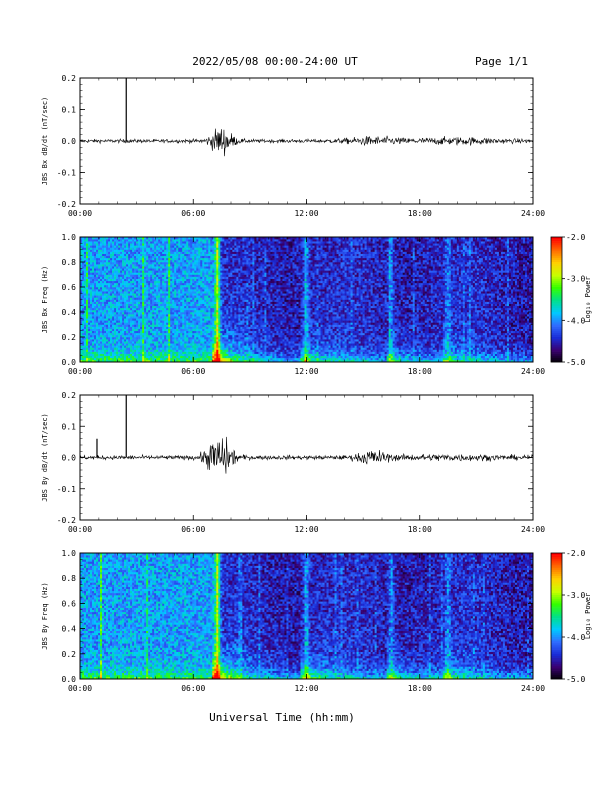 The image size is (612, 792). Describe the element at coordinates (501, 61) in the screenshot. I see `page-indicator: Page 1/1` at that location.